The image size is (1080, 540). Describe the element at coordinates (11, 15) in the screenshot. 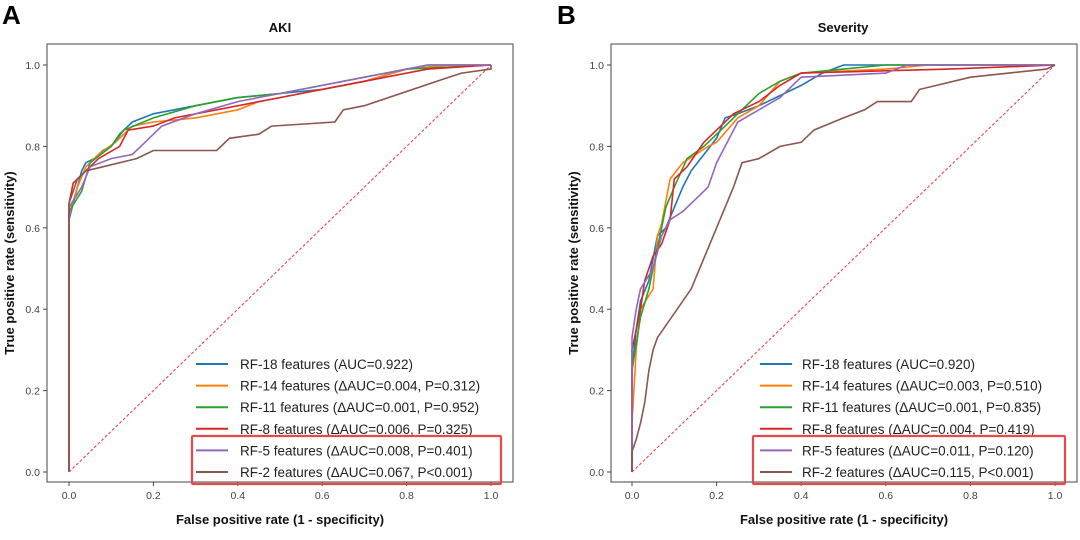

I see `panel-label: A` at that location.